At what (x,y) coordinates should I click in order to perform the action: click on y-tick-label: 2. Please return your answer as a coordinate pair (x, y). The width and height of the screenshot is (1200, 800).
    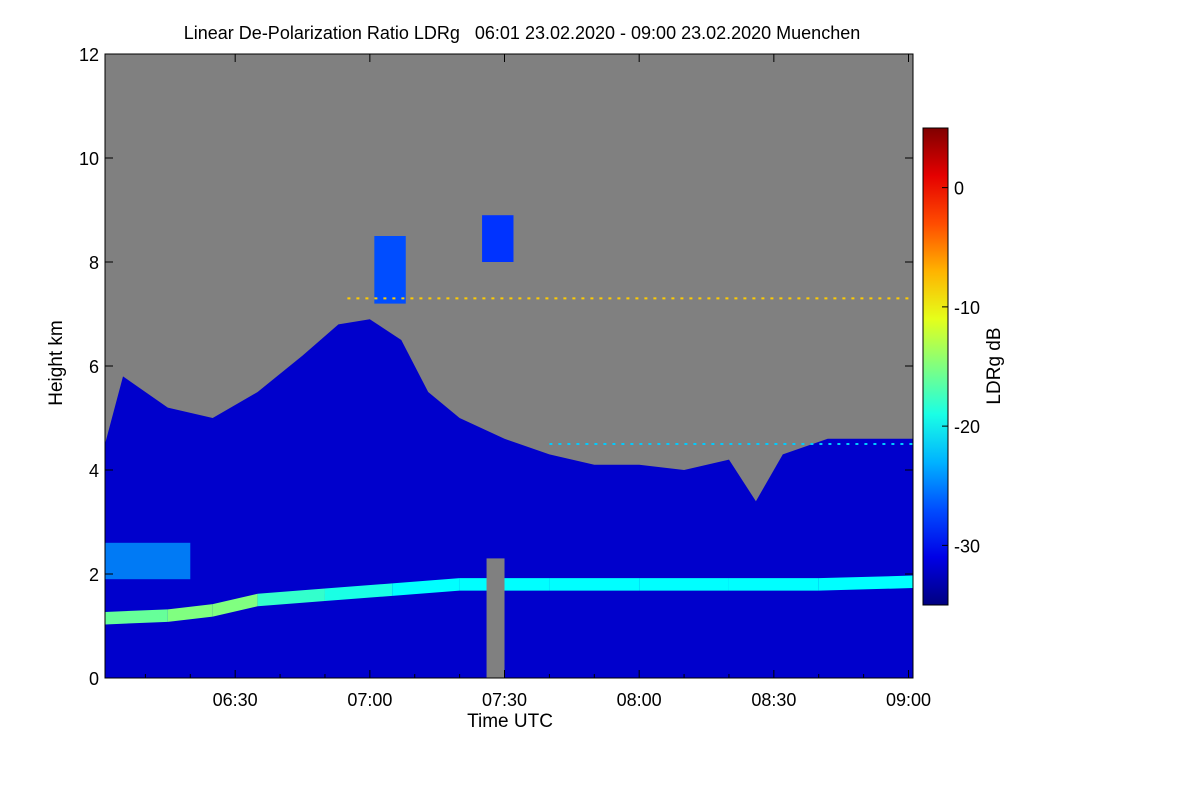
    Looking at the image, I should click on (94, 575).